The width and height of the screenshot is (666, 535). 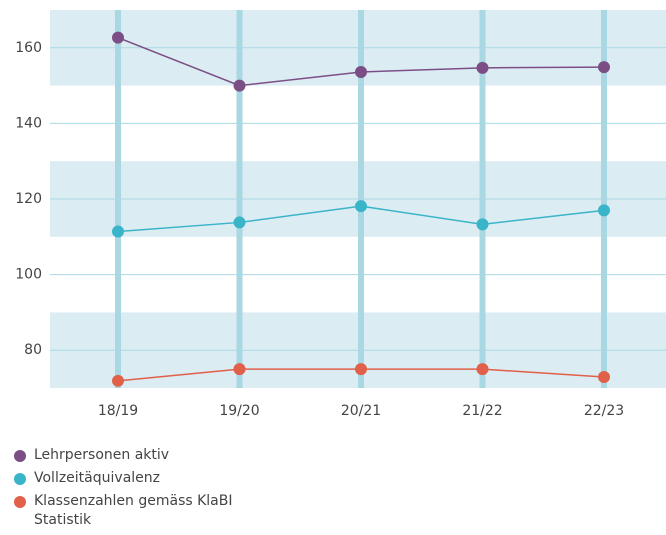 What do you see at coordinates (482, 411) in the screenshot?
I see `x-tick-label: 21/22` at bounding box center [482, 411].